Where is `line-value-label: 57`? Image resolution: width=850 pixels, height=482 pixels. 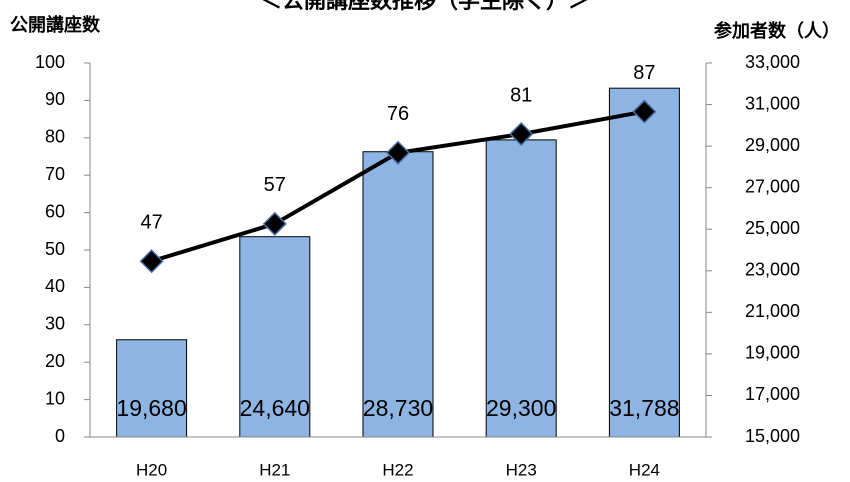 line-value-label: 57 is located at coordinates (275, 185).